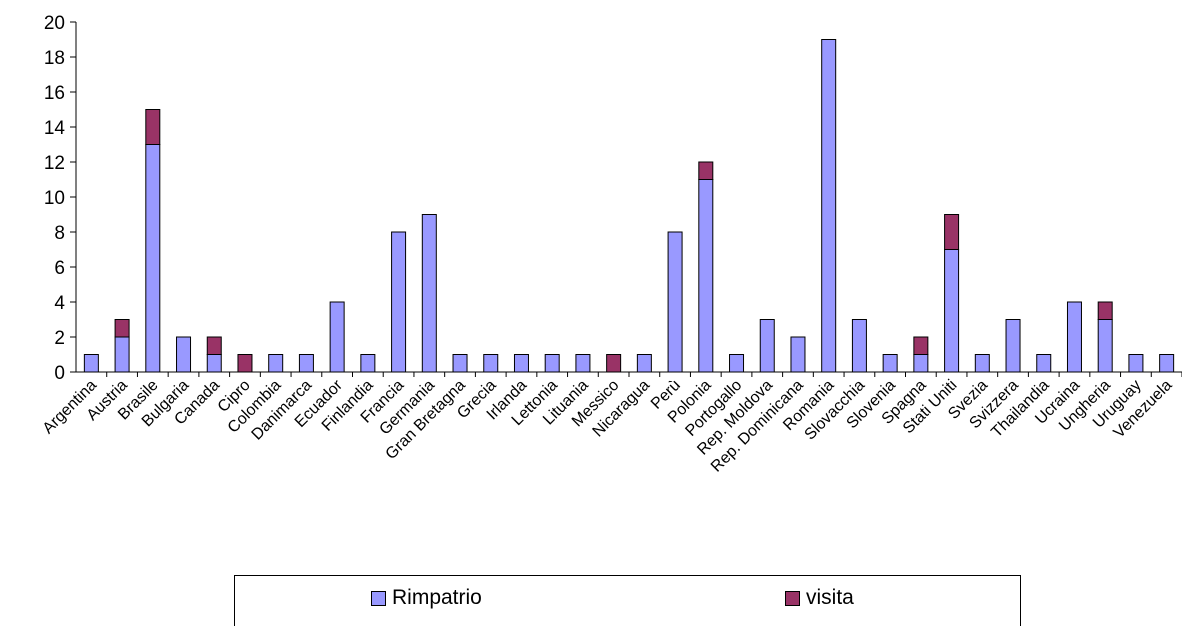  What do you see at coordinates (706, 170) in the screenshot?
I see `bar-visita-polonia` at bounding box center [706, 170].